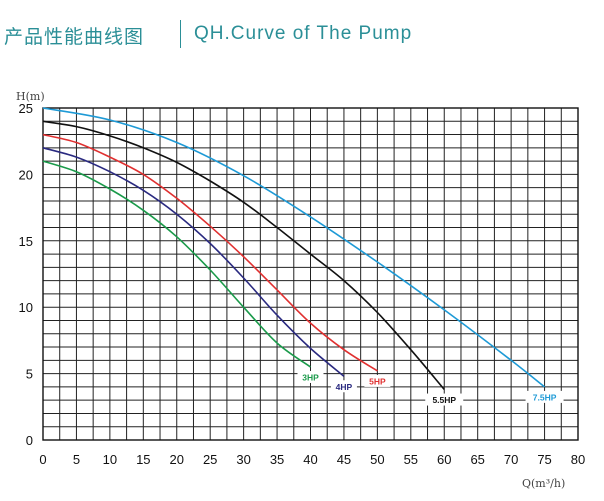 This screenshot has height=501, width=604. What do you see at coordinates (74, 37) in the screenshot?
I see `title-chinese: 产品性能曲线图` at bounding box center [74, 37].